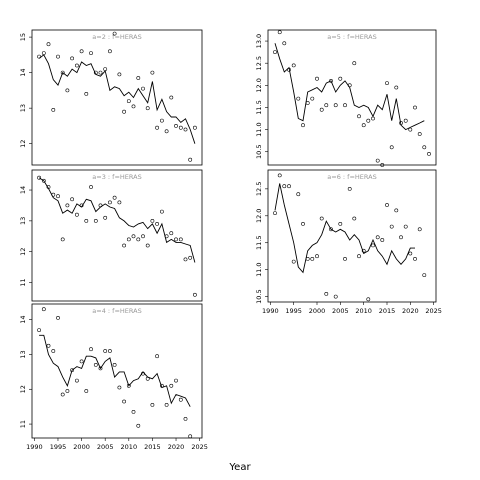 The image size is (480, 480). I want to click on x-tick-label: 1995, so click(293, 311).